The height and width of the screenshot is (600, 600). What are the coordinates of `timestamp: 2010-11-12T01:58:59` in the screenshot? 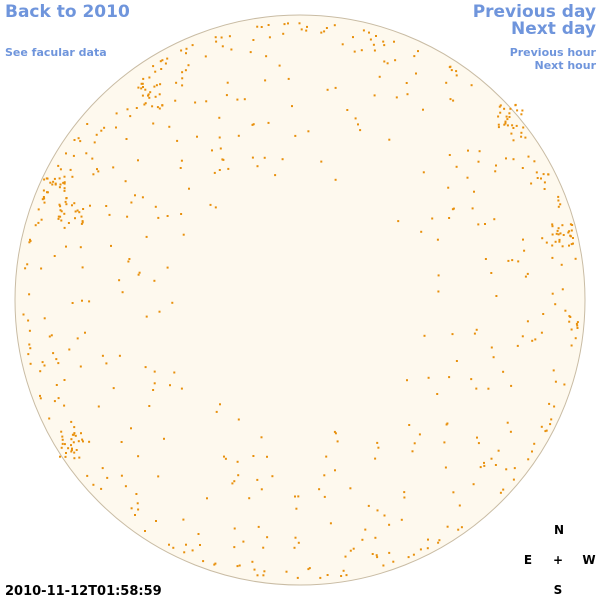 It's located at (83, 591).